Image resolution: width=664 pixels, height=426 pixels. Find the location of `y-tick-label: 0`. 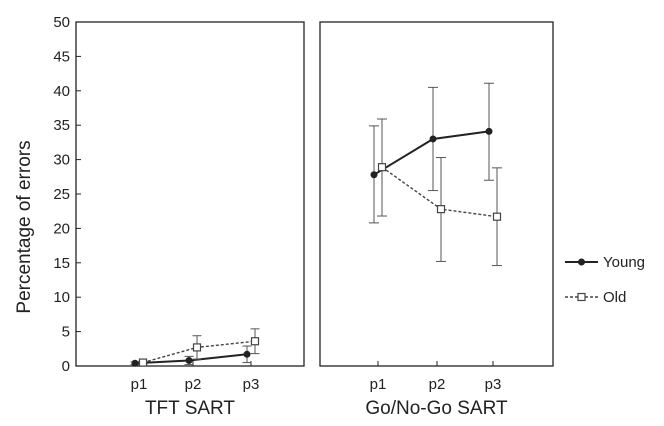

y-tick-label: 0 is located at coordinates (66, 366).